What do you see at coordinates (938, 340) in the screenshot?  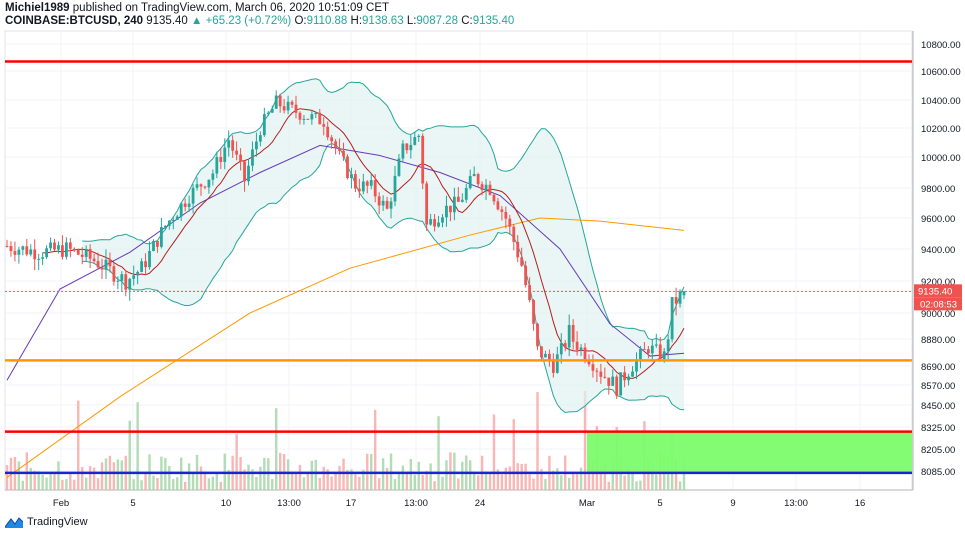 I see `price-tick-label: 8880.00` at bounding box center [938, 340].